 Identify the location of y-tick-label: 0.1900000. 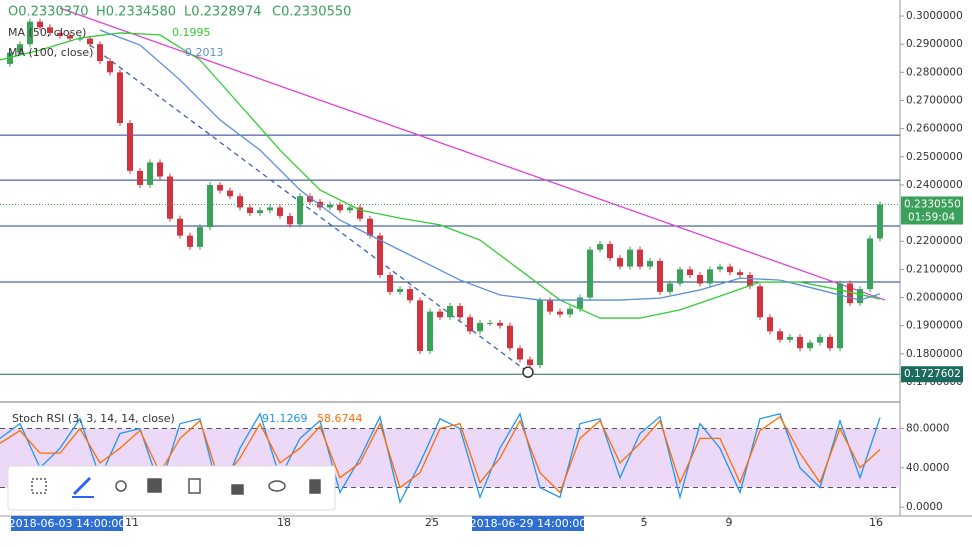
(934, 326).